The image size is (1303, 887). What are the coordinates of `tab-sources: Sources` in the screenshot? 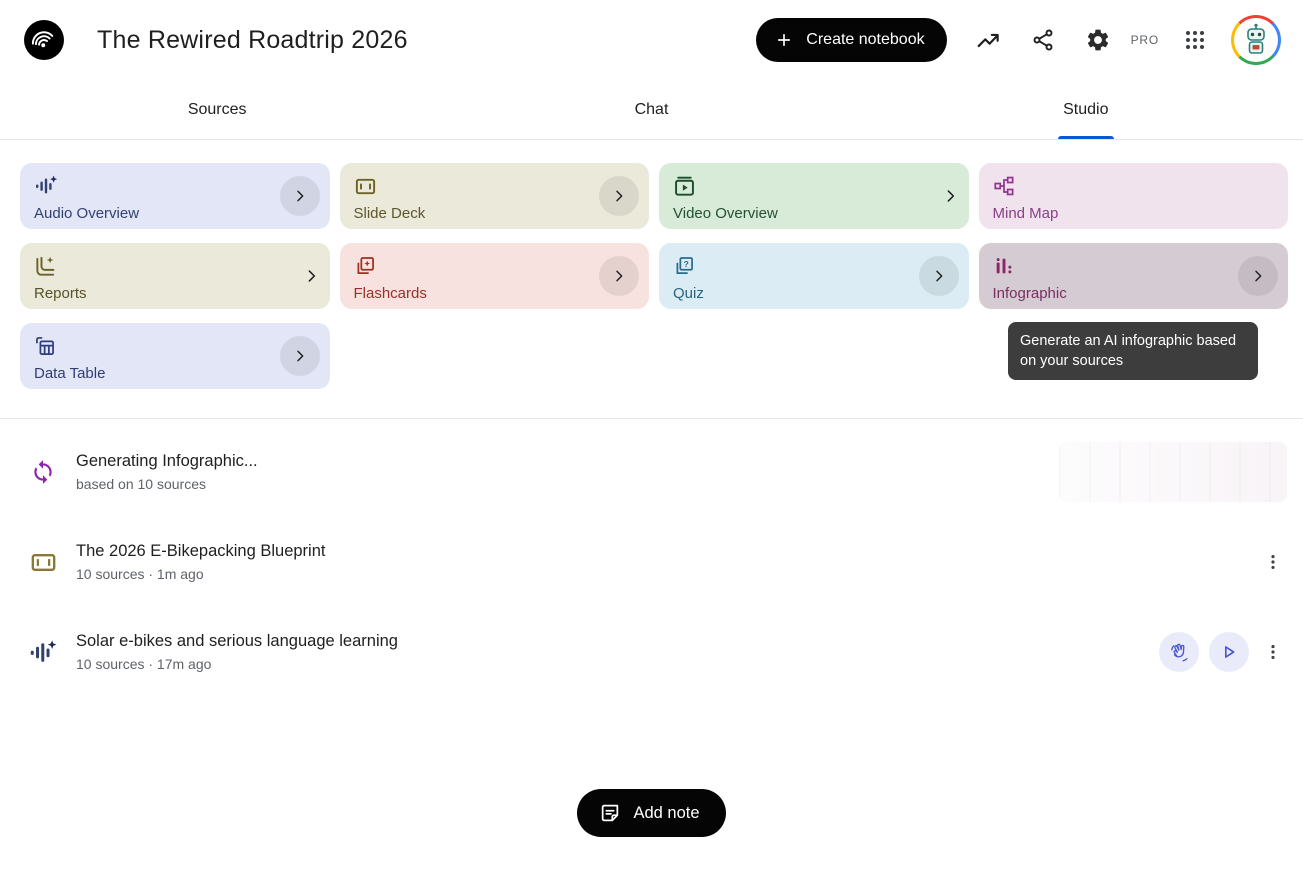 It's located at (217, 109).